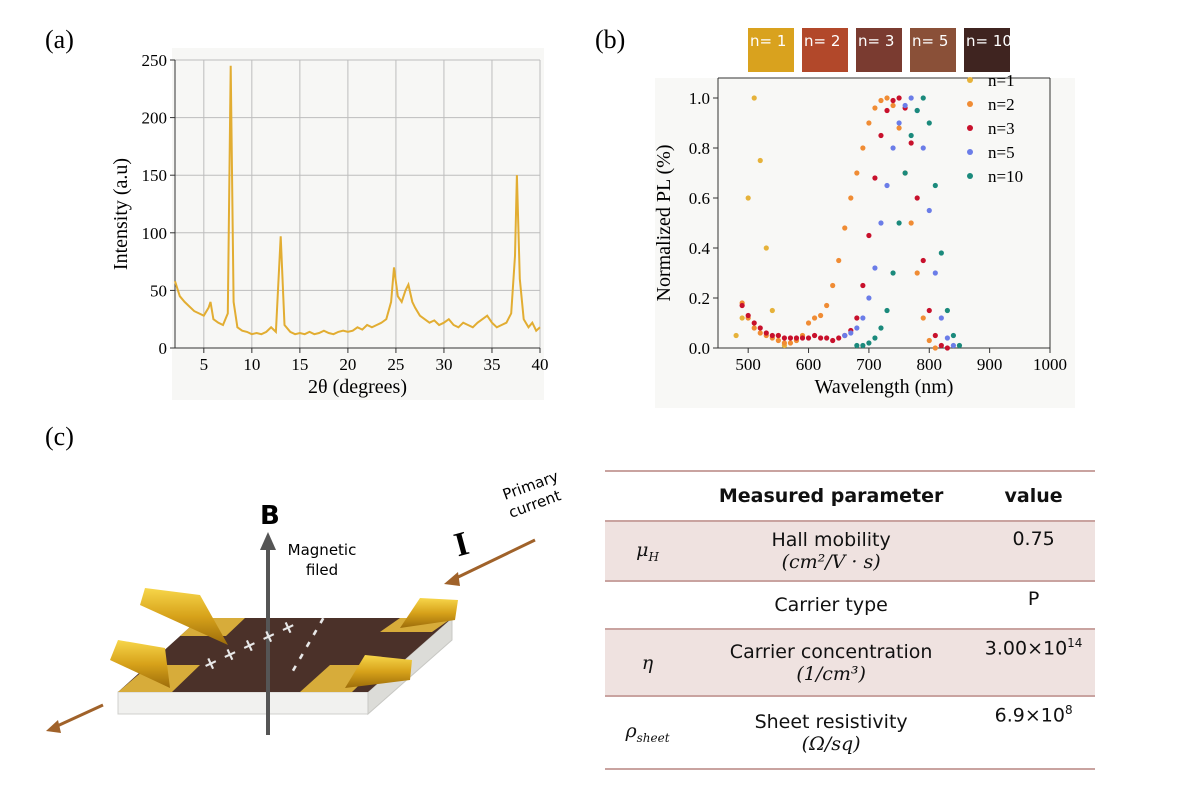  What do you see at coordinates (59, 39) in the screenshot?
I see `panel-label: (a)` at bounding box center [59, 39].